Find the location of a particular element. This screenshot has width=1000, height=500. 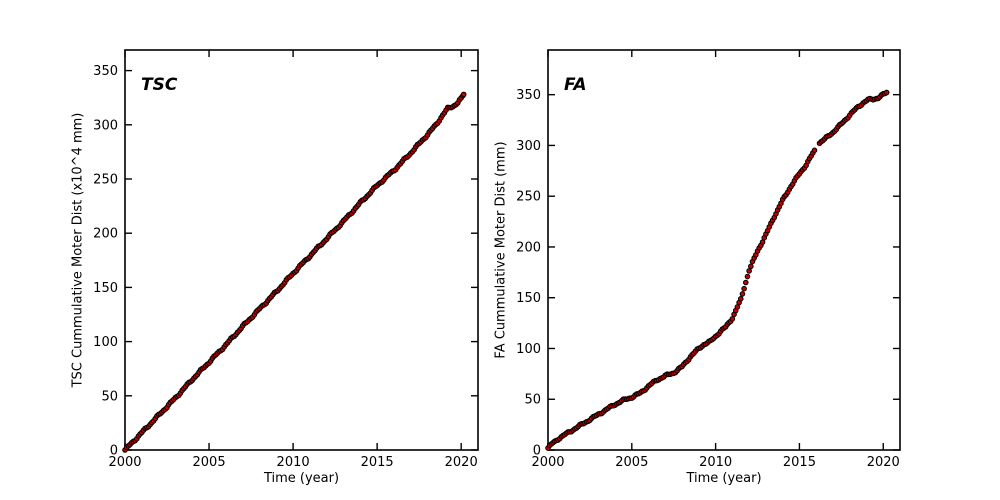

x-axis-label-fa: Time (year) is located at coordinates (724, 478).